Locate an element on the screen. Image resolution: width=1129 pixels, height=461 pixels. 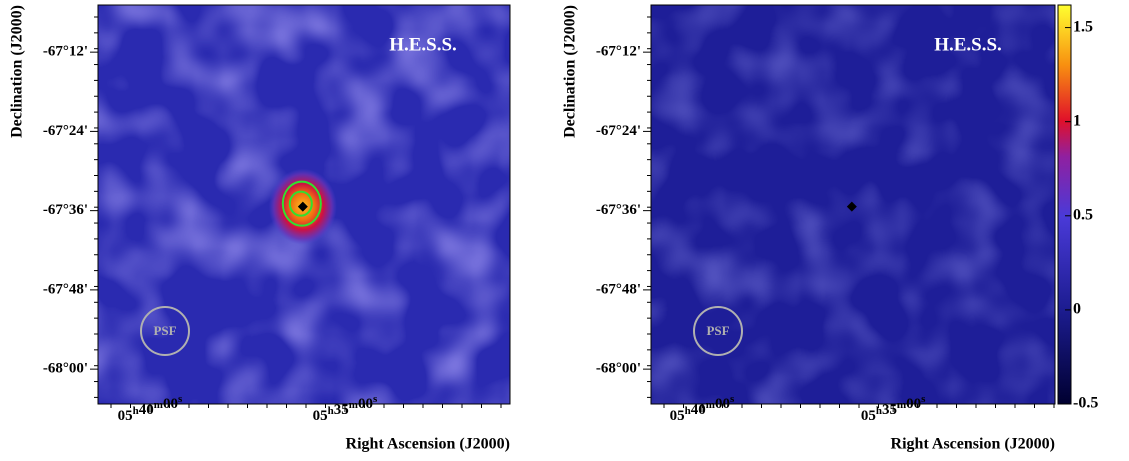
colorbar-tick-label: 0 is located at coordinates (1077, 309).